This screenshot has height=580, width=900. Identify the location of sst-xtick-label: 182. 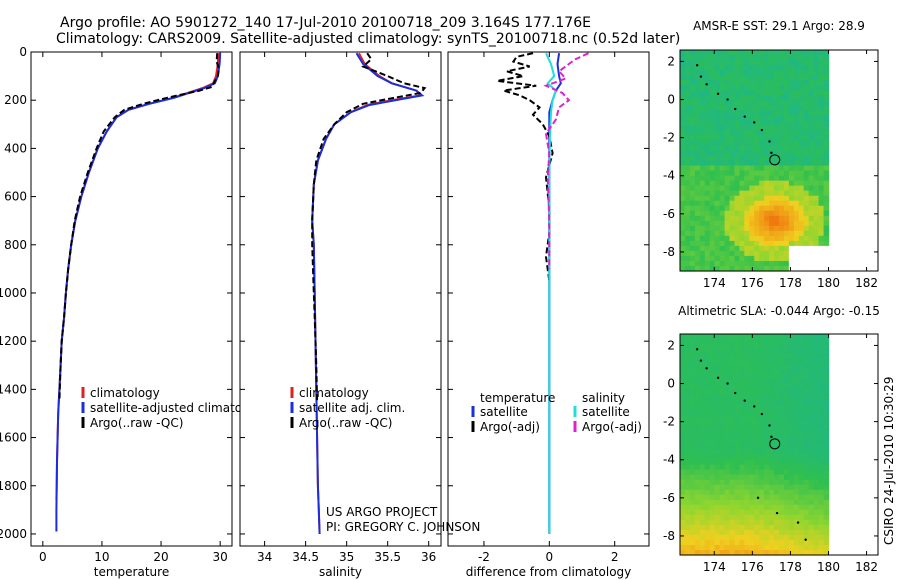
(866, 283).